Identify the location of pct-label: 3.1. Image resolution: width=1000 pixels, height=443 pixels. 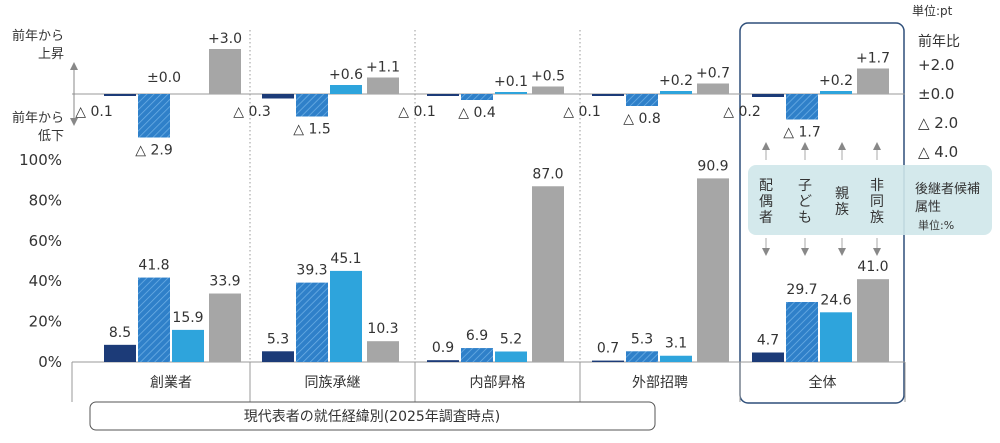
(676, 344).